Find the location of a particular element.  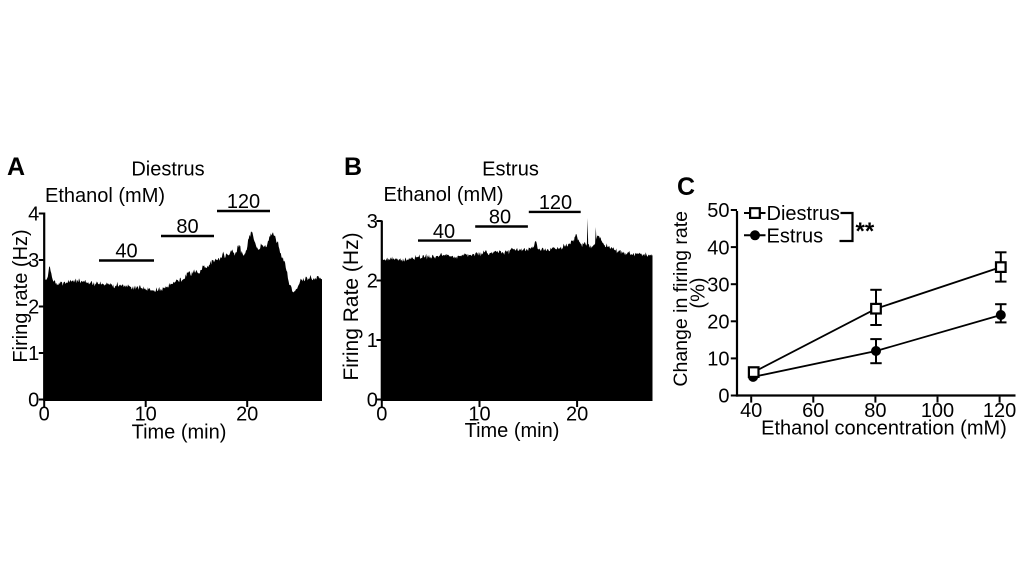

svg-text: Ethanol concentration (mM) is located at coordinates (884, 429).